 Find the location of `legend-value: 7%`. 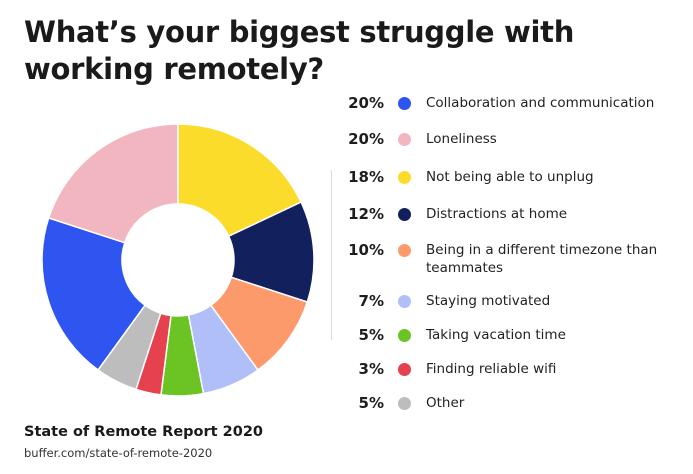

legend-value: 7% is located at coordinates (371, 301).